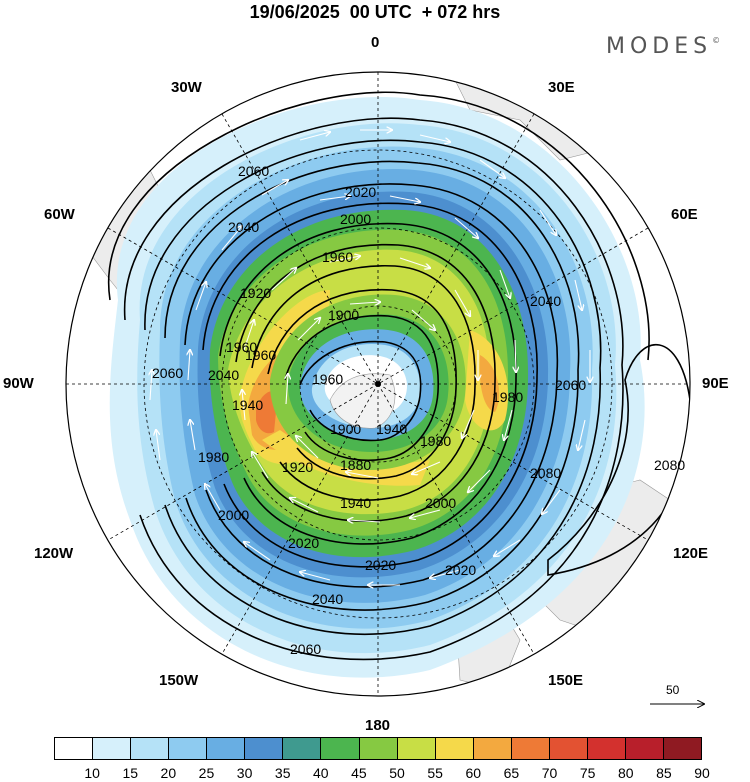 The height and width of the screenshot is (782, 750). Describe the element at coordinates (186, 87) in the screenshot. I see `lon-label-30w: 30W` at that location.